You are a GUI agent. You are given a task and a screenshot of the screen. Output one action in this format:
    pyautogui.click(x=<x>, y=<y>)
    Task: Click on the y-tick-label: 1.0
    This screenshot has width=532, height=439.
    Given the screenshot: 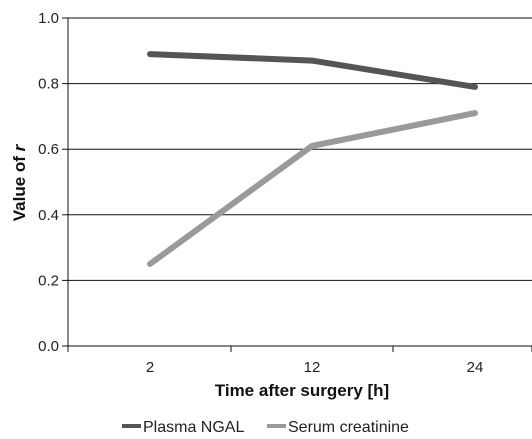 What is the action you would take?
    pyautogui.click(x=48, y=18)
    